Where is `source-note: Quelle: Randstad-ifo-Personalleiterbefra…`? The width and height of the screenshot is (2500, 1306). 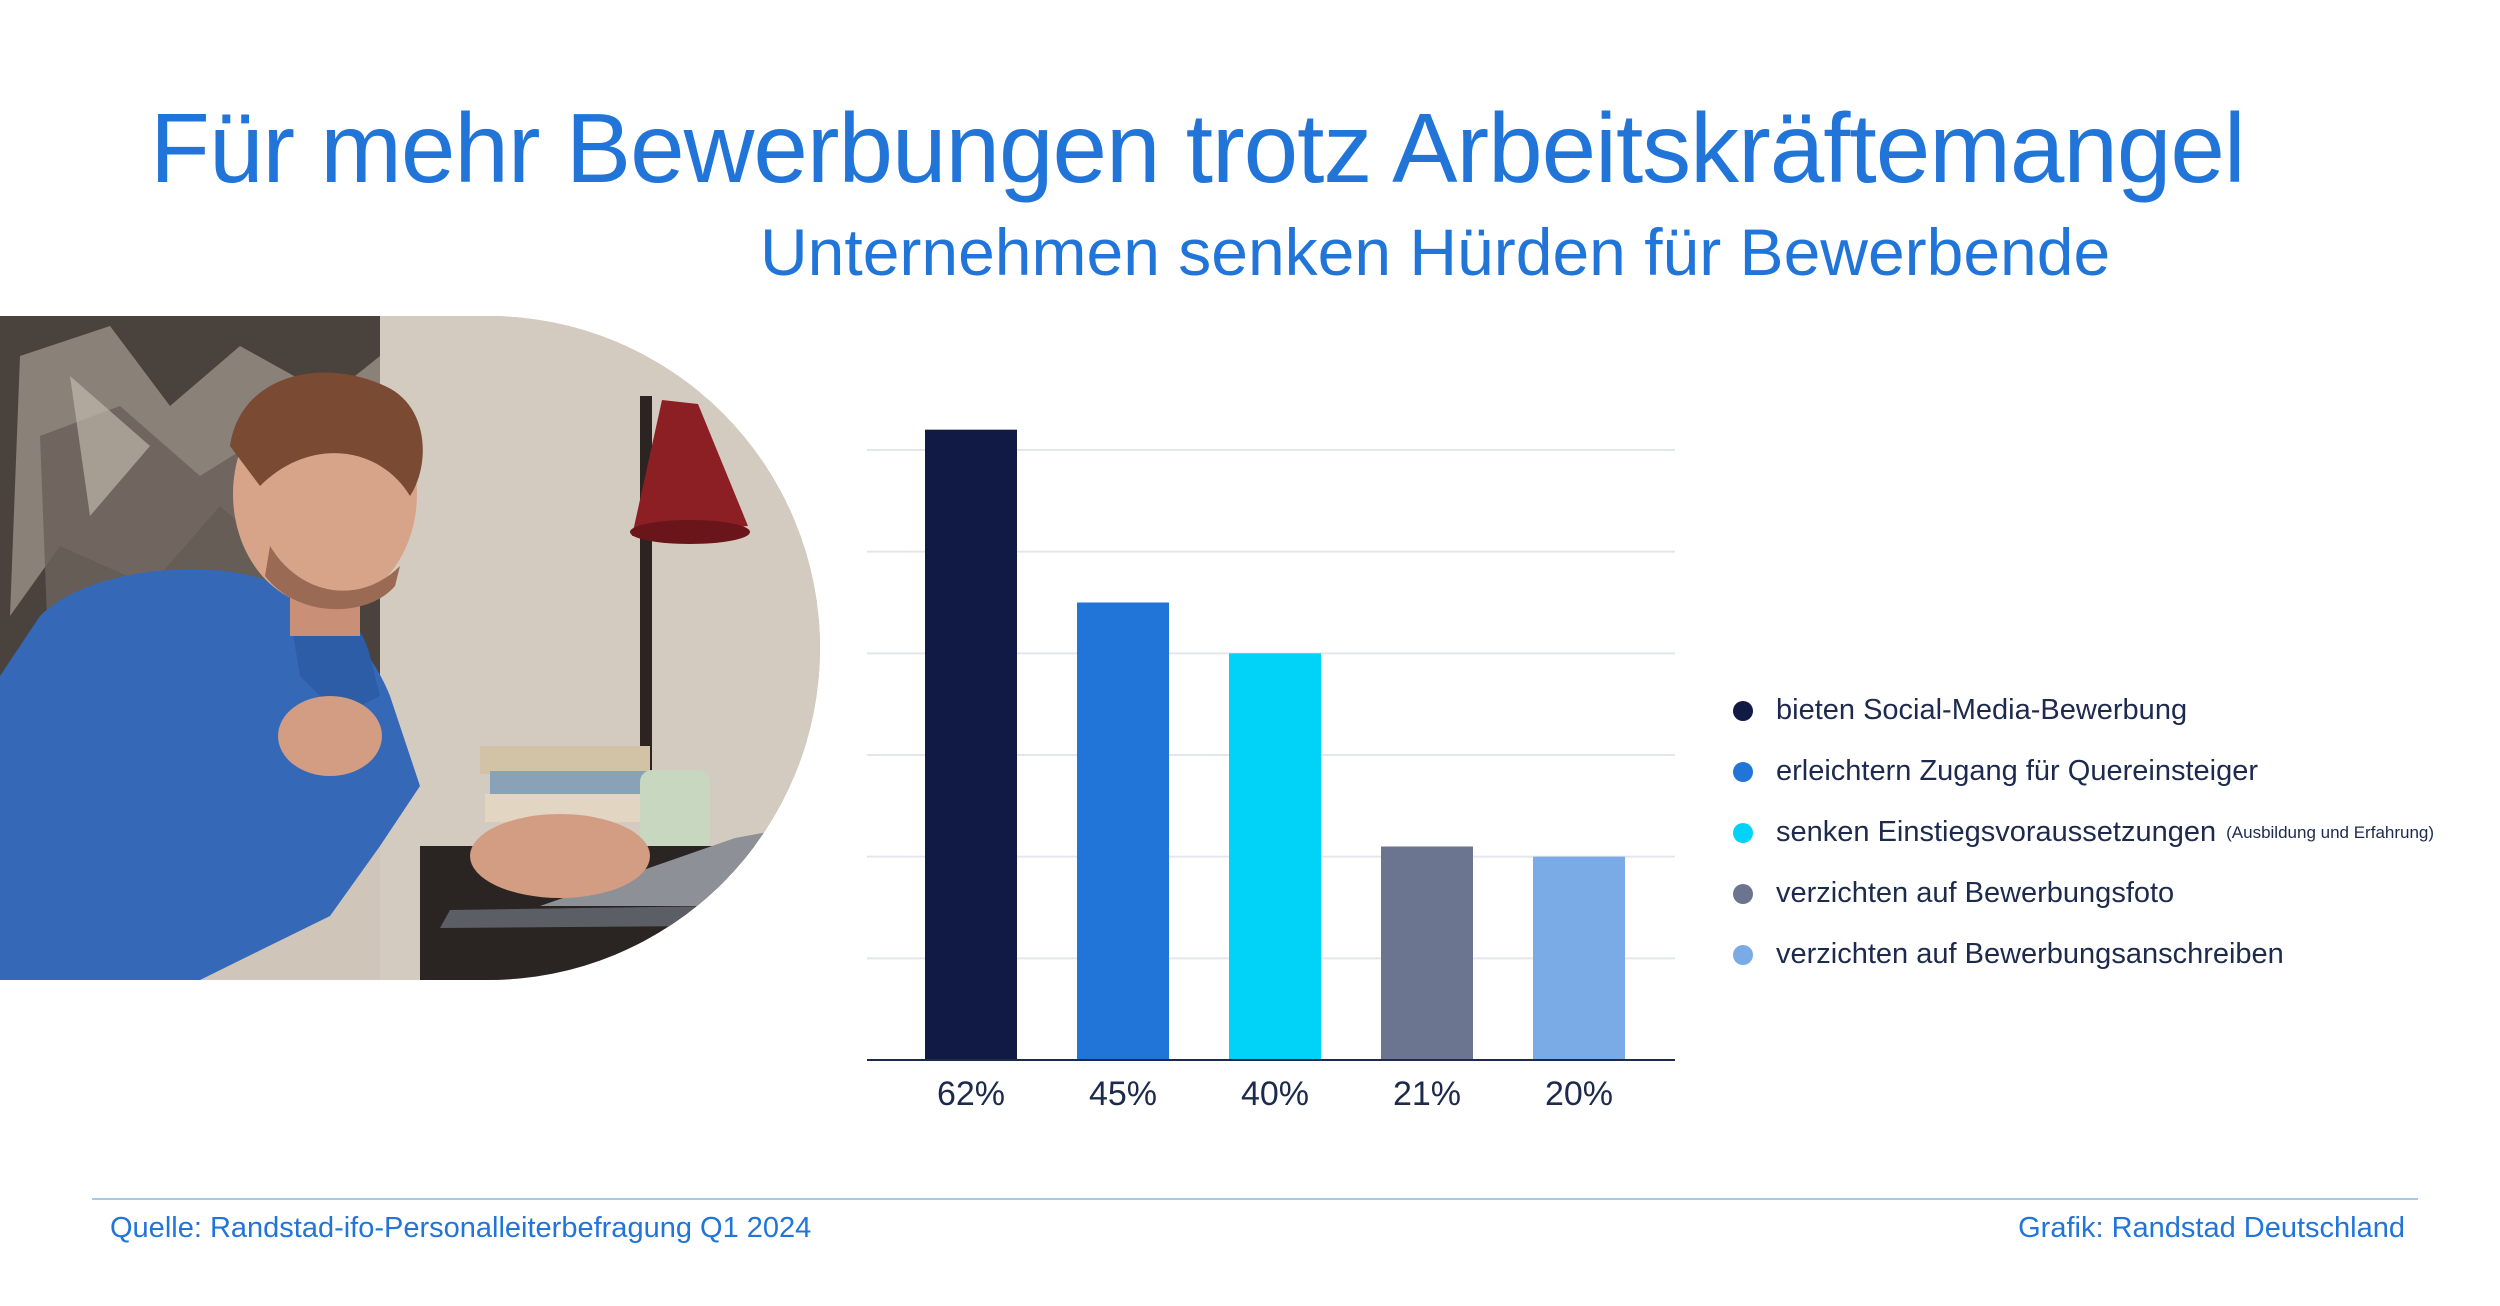 source-note: Quelle: Randstad-ifo-Personalleiterbefra… is located at coordinates (461, 1228).